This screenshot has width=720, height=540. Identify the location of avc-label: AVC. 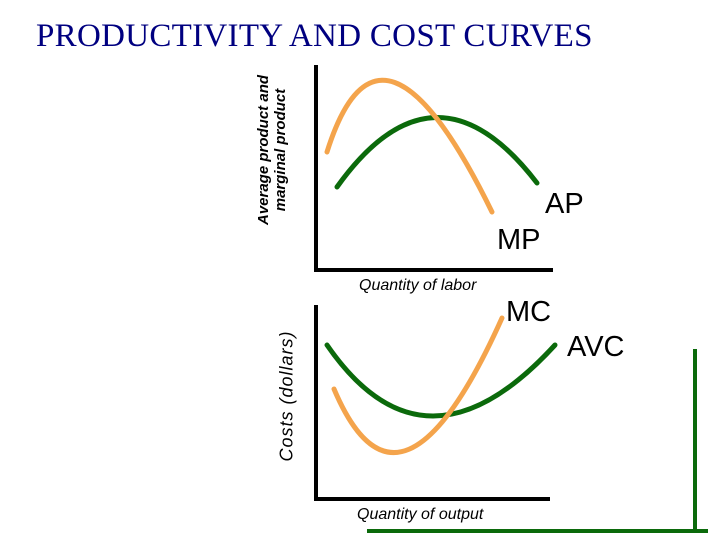
(596, 347).